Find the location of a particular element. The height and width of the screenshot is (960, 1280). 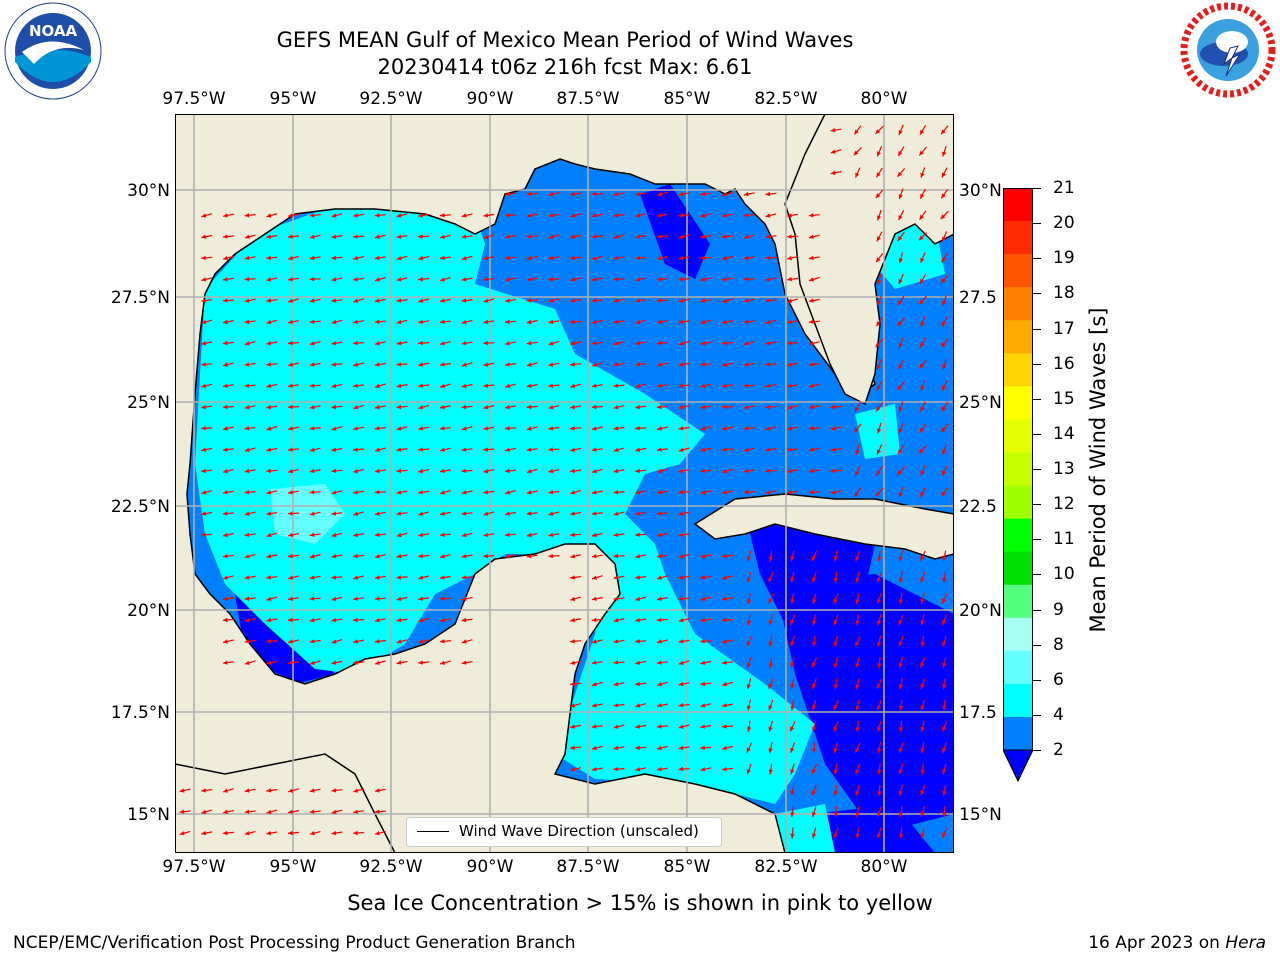

colorbar-tick-label: 2 is located at coordinates (1058, 750).